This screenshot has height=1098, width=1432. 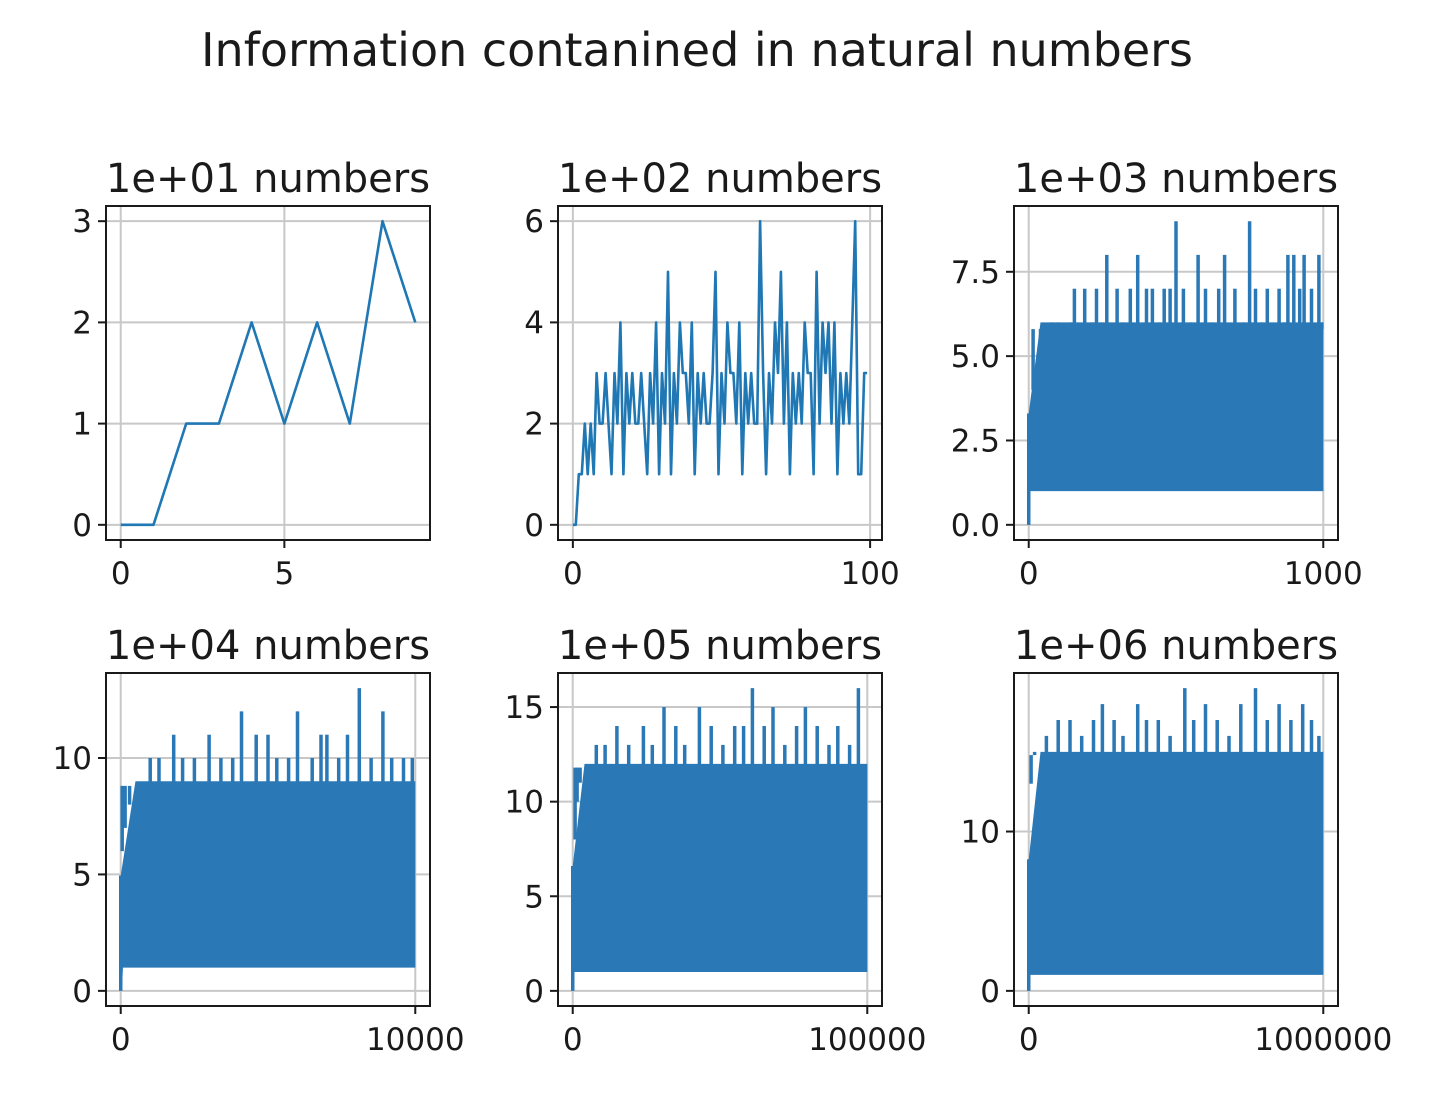 I want to click on x-tick-label: 5, so click(x=284, y=574).